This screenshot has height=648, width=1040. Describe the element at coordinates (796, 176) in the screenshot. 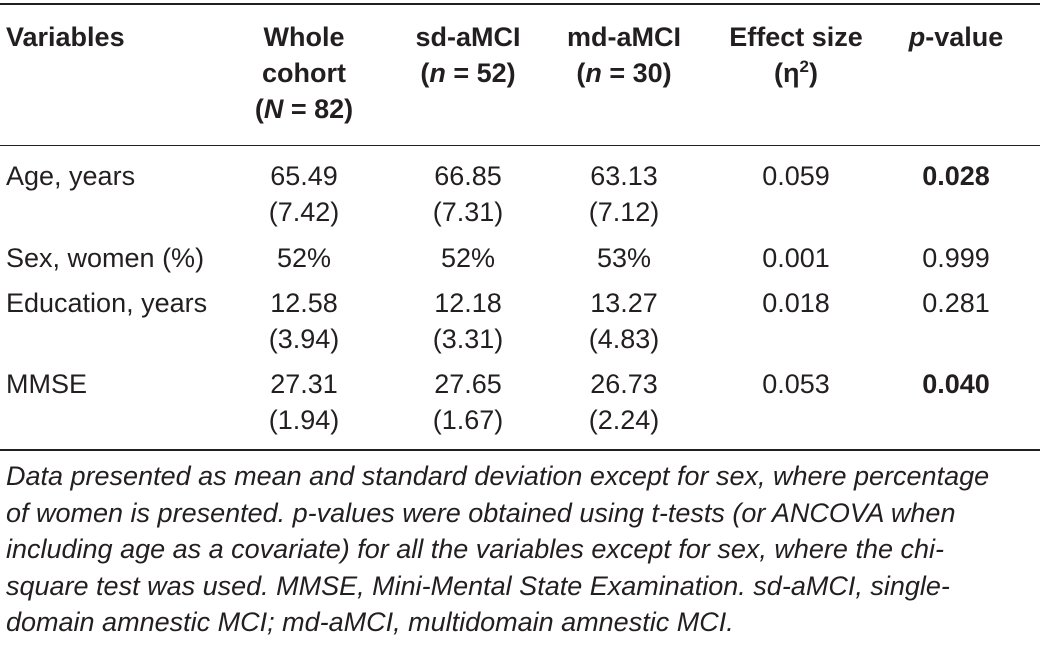

I see `cell-effect: 0.059` at that location.